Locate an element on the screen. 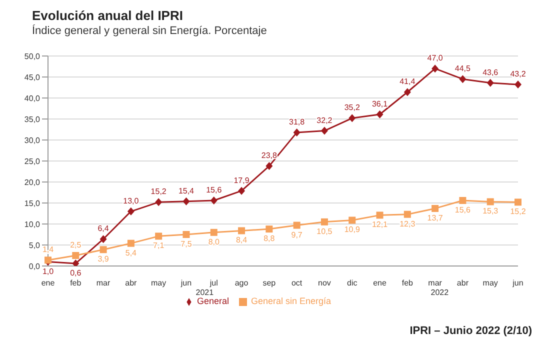  data-label: 23,8 is located at coordinates (269, 155).